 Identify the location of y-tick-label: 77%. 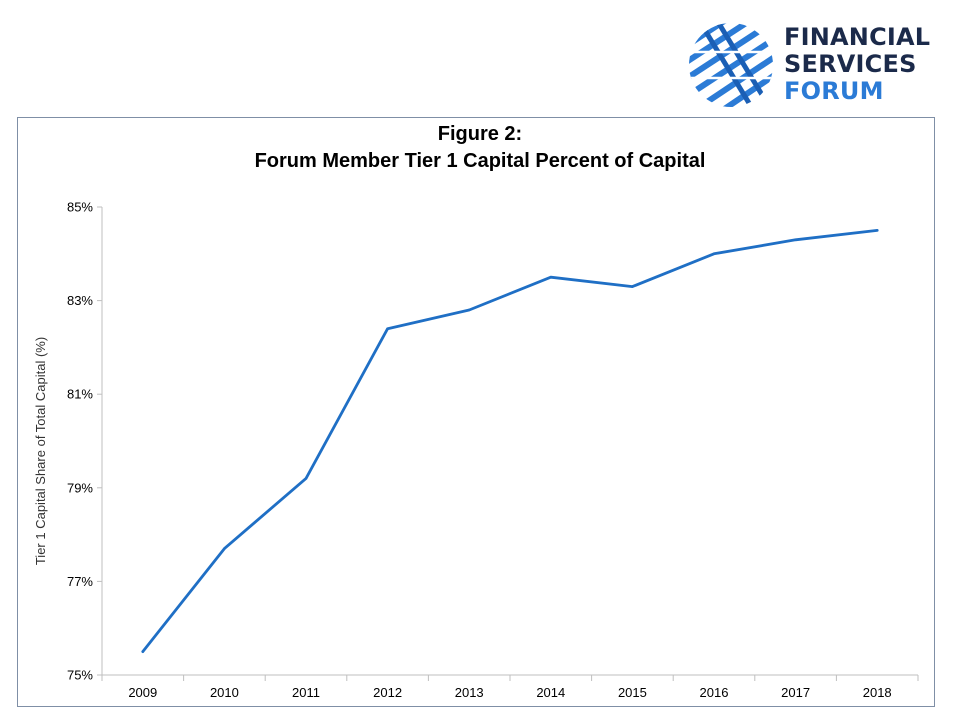
(80, 581).